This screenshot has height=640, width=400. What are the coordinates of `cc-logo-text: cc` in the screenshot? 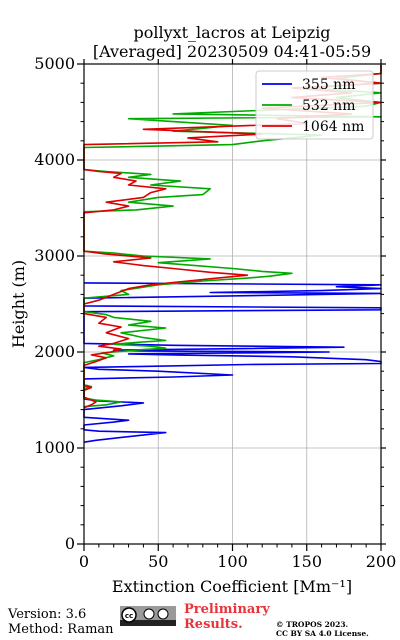 It's located at (129, 616).